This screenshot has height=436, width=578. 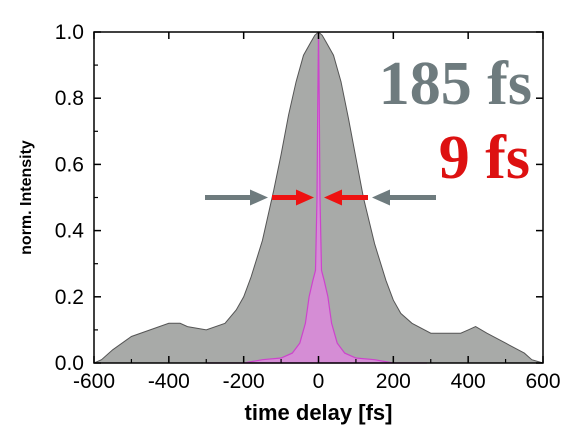 I want to click on y-tick-label: 0.0, so click(x=69, y=363).